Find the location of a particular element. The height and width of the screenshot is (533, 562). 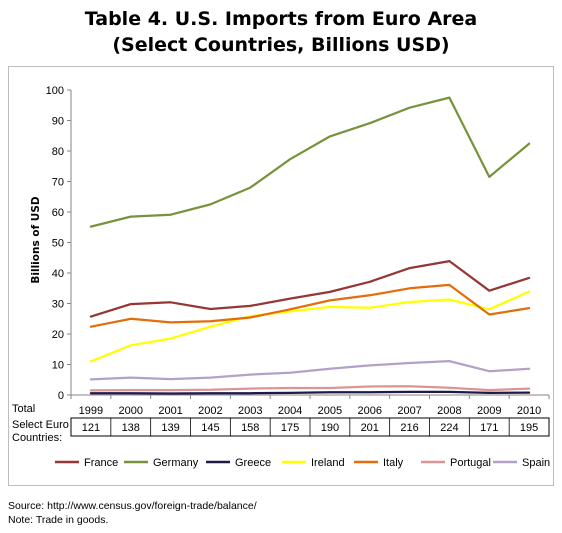

table-cell-value: 224 is located at coordinates (449, 428).